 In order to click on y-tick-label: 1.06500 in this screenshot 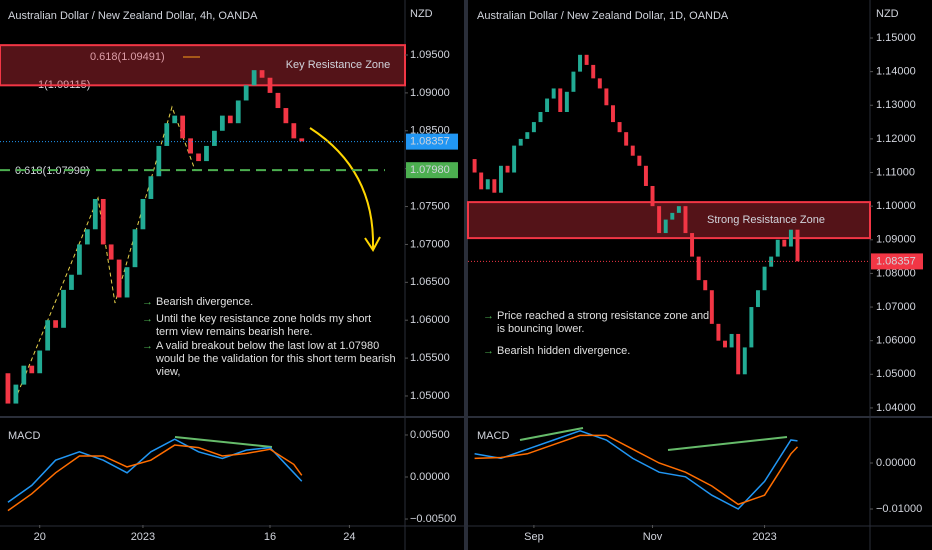, I will do `click(430, 282)`.